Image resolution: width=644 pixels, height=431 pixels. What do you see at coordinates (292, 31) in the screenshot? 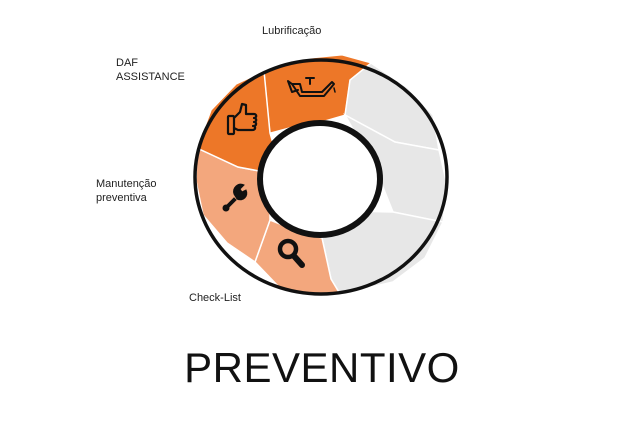
I see `segment-label-lubrificacao: Lubrificação` at bounding box center [292, 31].